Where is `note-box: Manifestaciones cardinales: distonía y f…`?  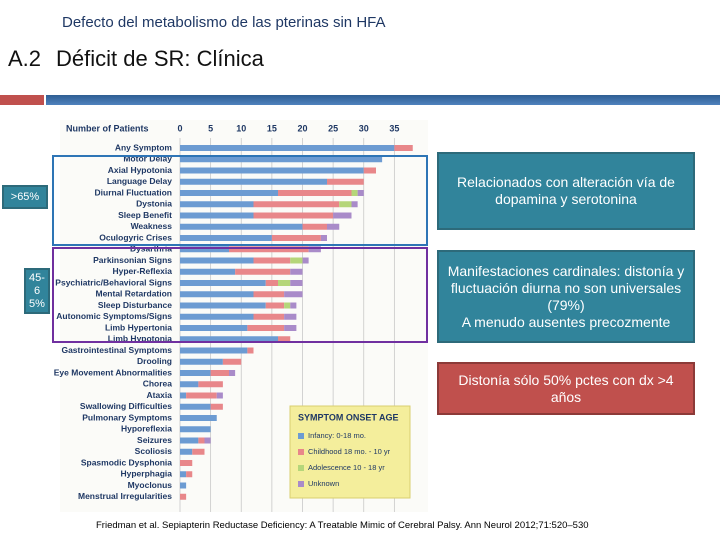
note-box: Manifestaciones cardinales: distonía y f… is located at coordinates (566, 296).